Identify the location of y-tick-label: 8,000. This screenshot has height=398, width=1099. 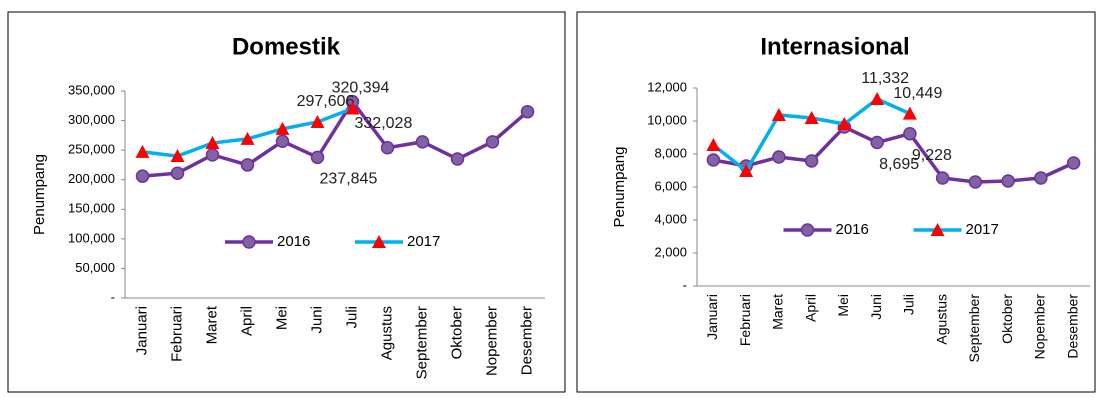
(670, 152).